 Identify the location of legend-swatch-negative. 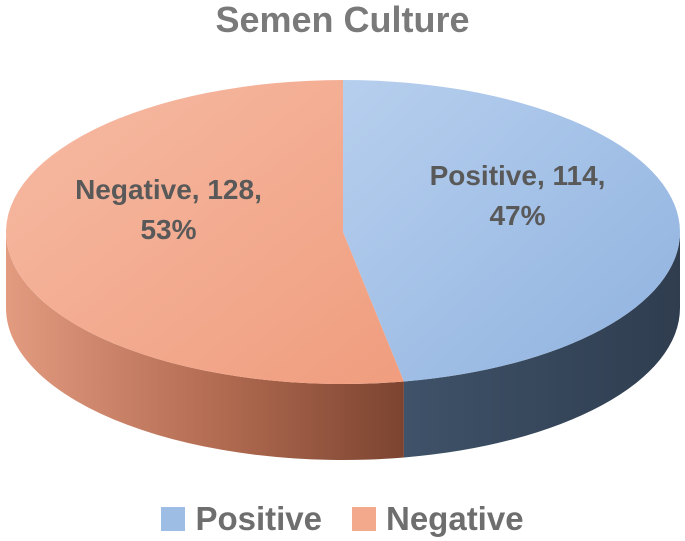
(364, 519).